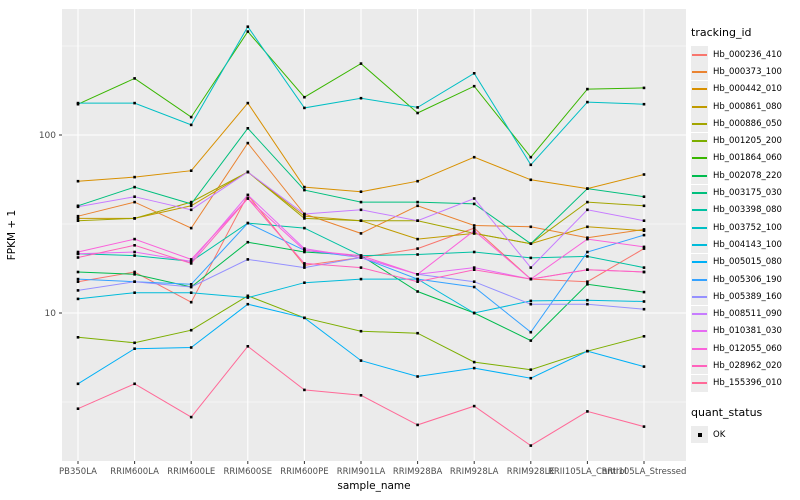 Image resolution: width=800 pixels, height=500 pixels. I want to click on legend-item-label: OK, so click(719, 434).